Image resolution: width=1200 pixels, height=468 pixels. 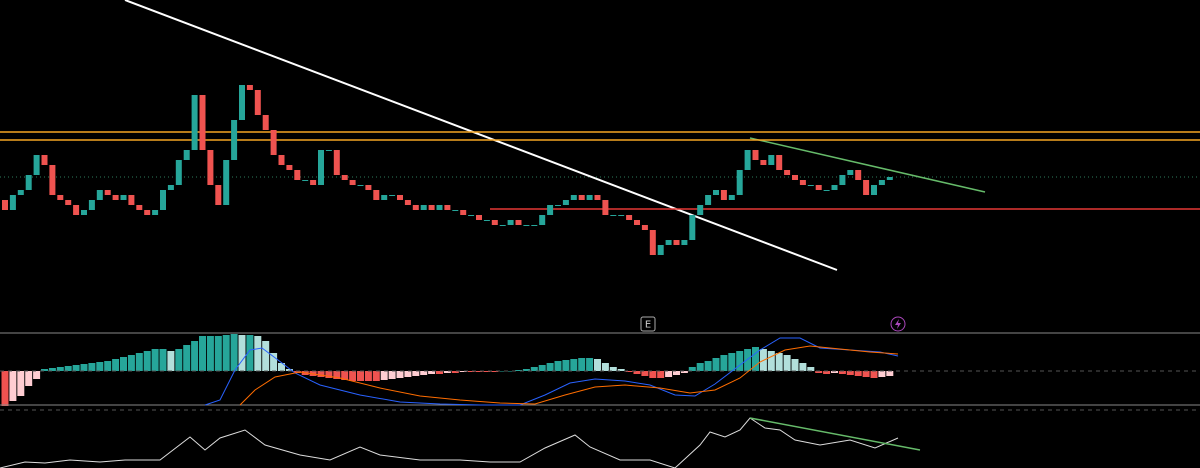 I want to click on lightning-icon, so click(x=898, y=324).